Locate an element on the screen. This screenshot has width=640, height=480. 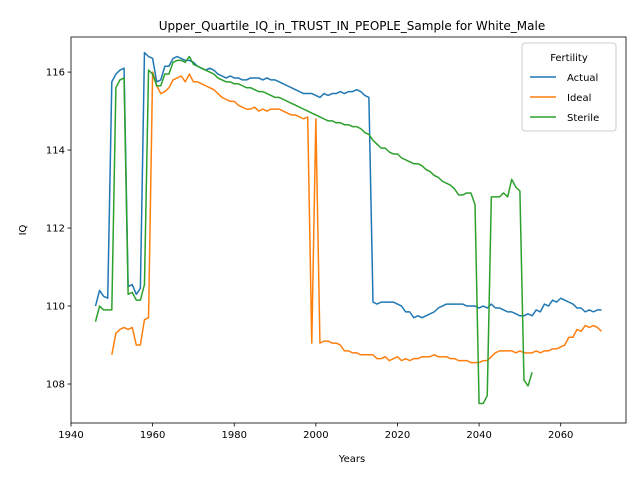
y-tick-label: 116 is located at coordinates (55, 73).